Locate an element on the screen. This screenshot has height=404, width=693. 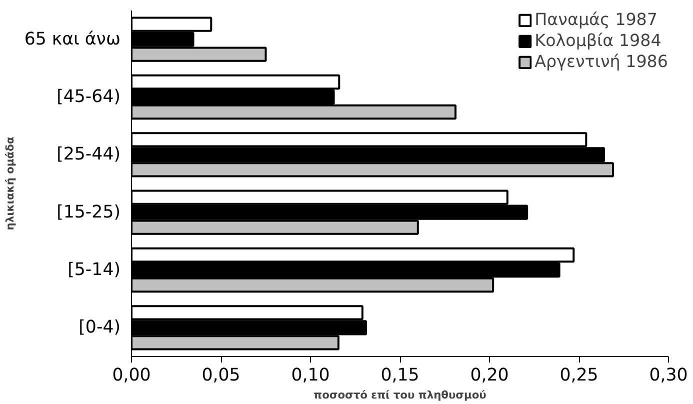
x-tick-label: 0,25 is located at coordinates (579, 376).